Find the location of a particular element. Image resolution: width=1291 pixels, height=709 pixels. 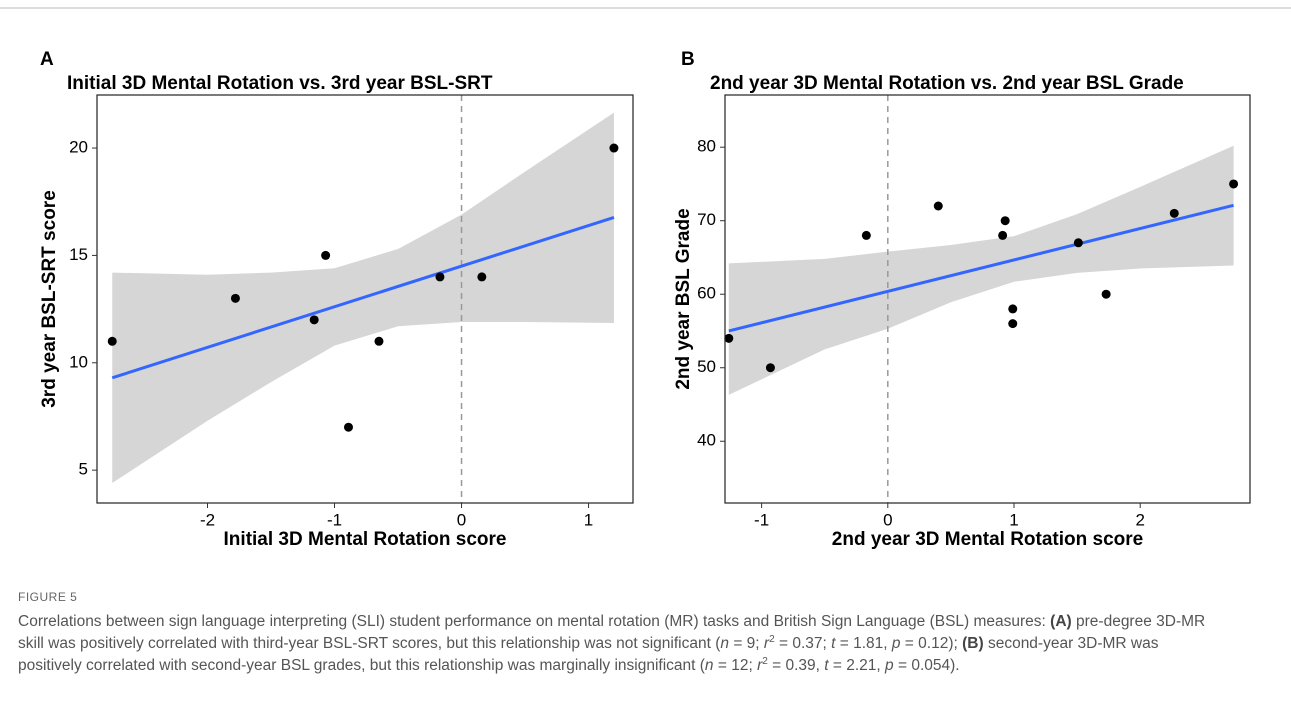

caption-text: = 0.054). is located at coordinates (926, 665).